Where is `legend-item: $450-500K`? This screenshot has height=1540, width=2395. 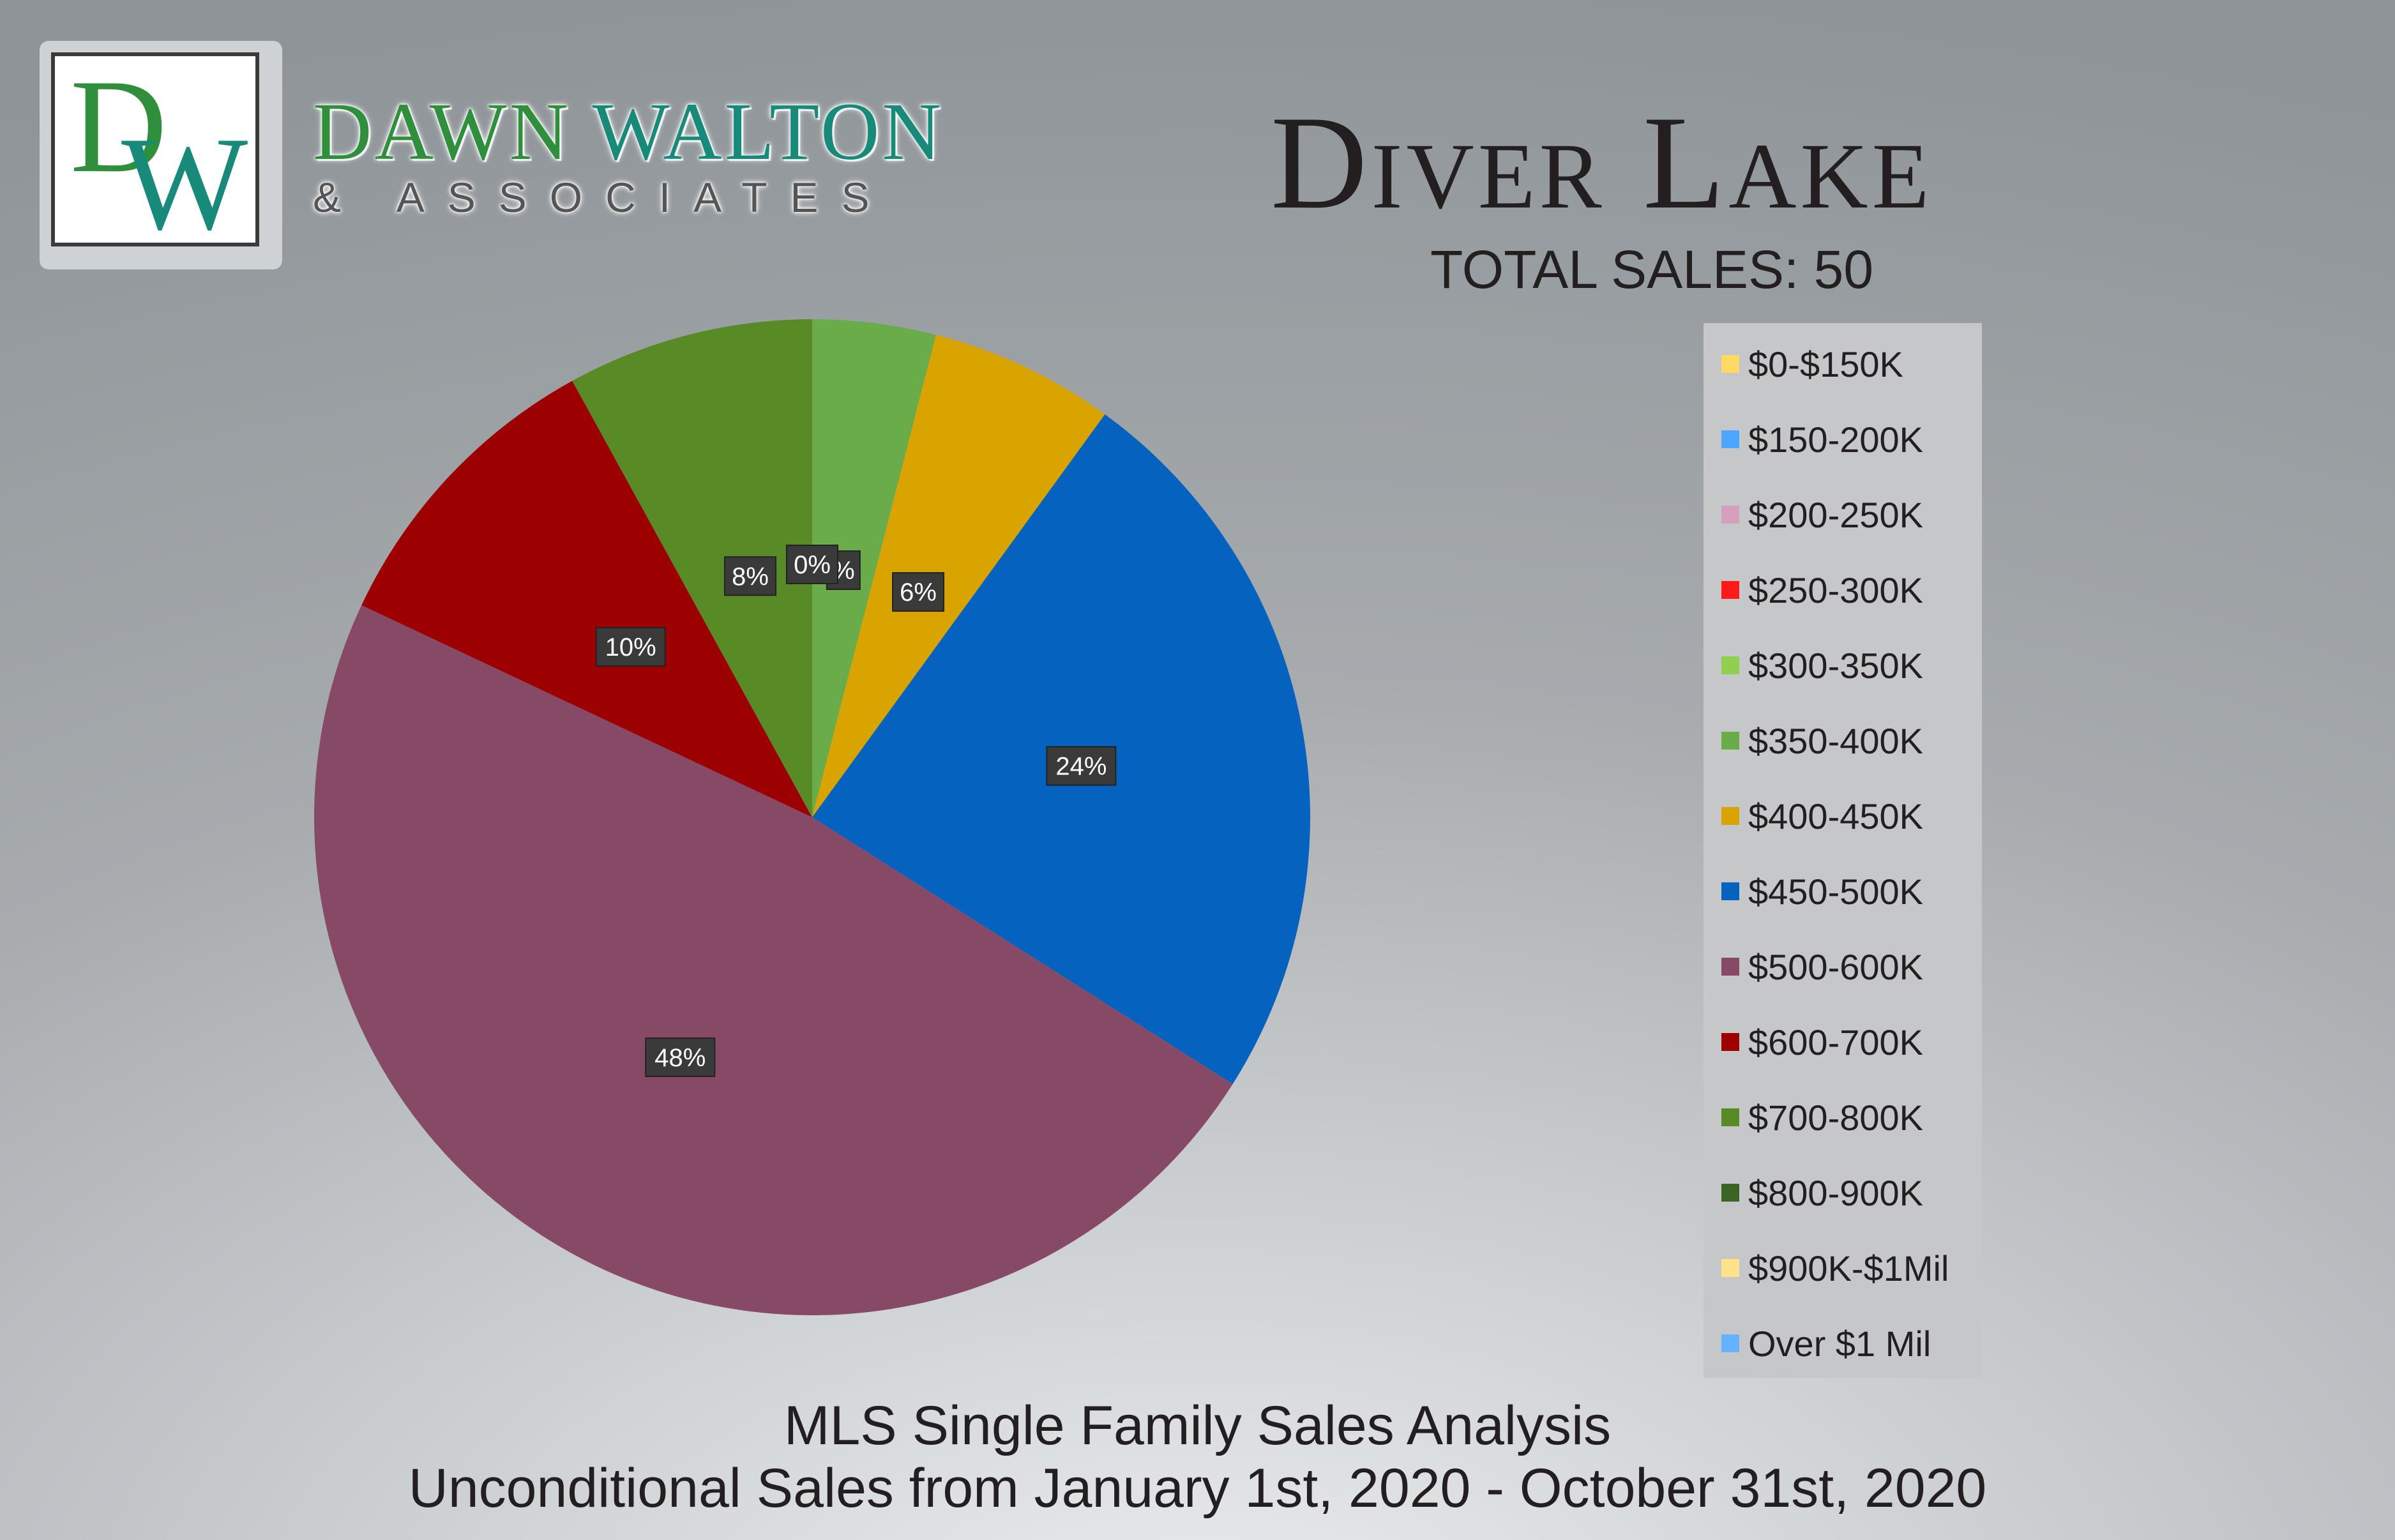
legend-item: $450-500K is located at coordinates (1822, 891).